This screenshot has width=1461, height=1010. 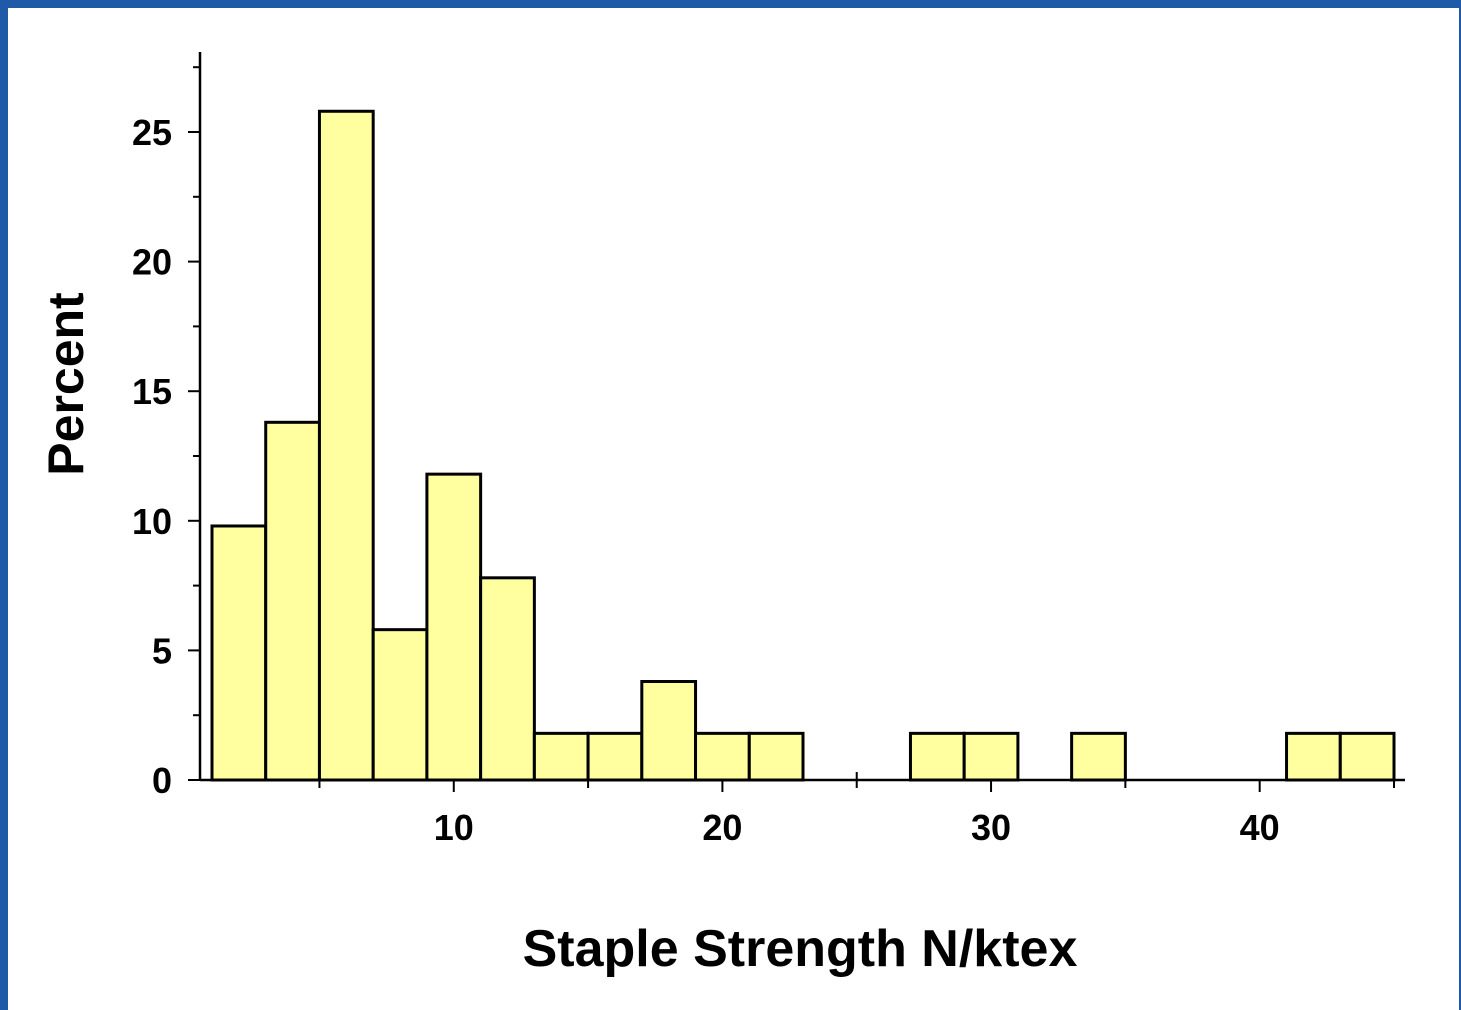 What do you see at coordinates (722, 827) in the screenshot?
I see `x-tick-label: 20` at bounding box center [722, 827].